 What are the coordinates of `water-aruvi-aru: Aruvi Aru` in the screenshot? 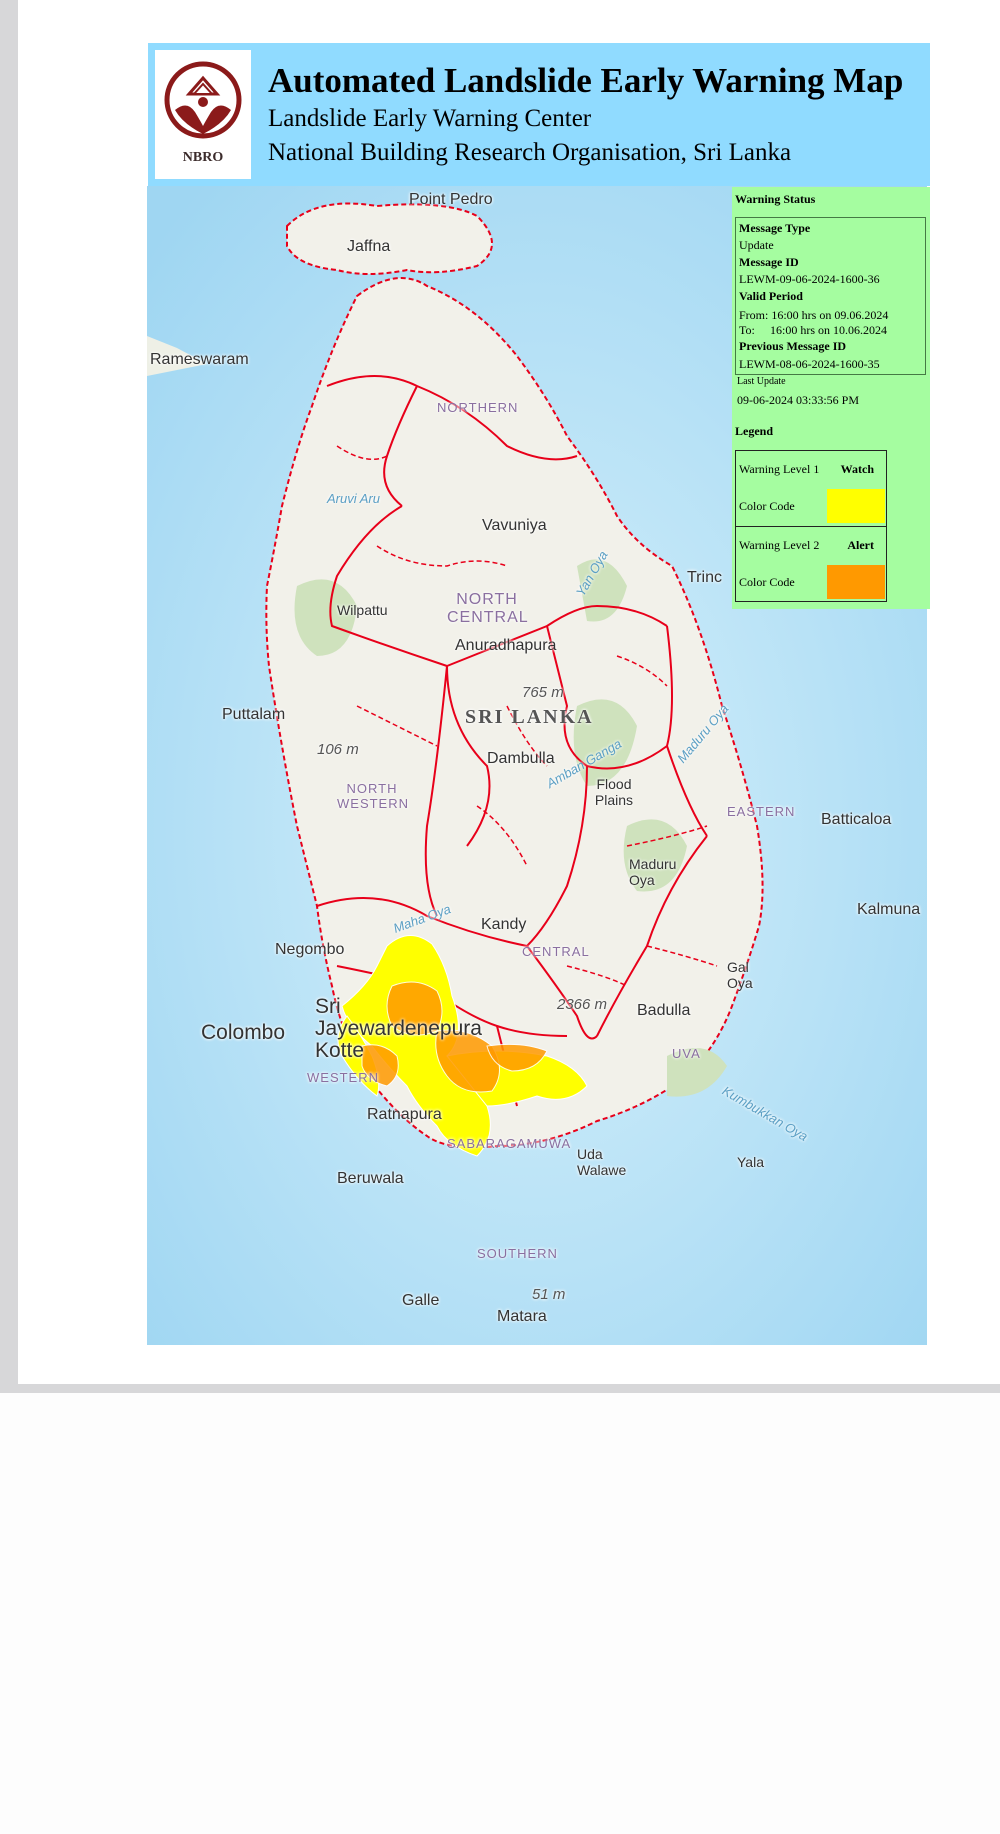 It's located at (353, 498).